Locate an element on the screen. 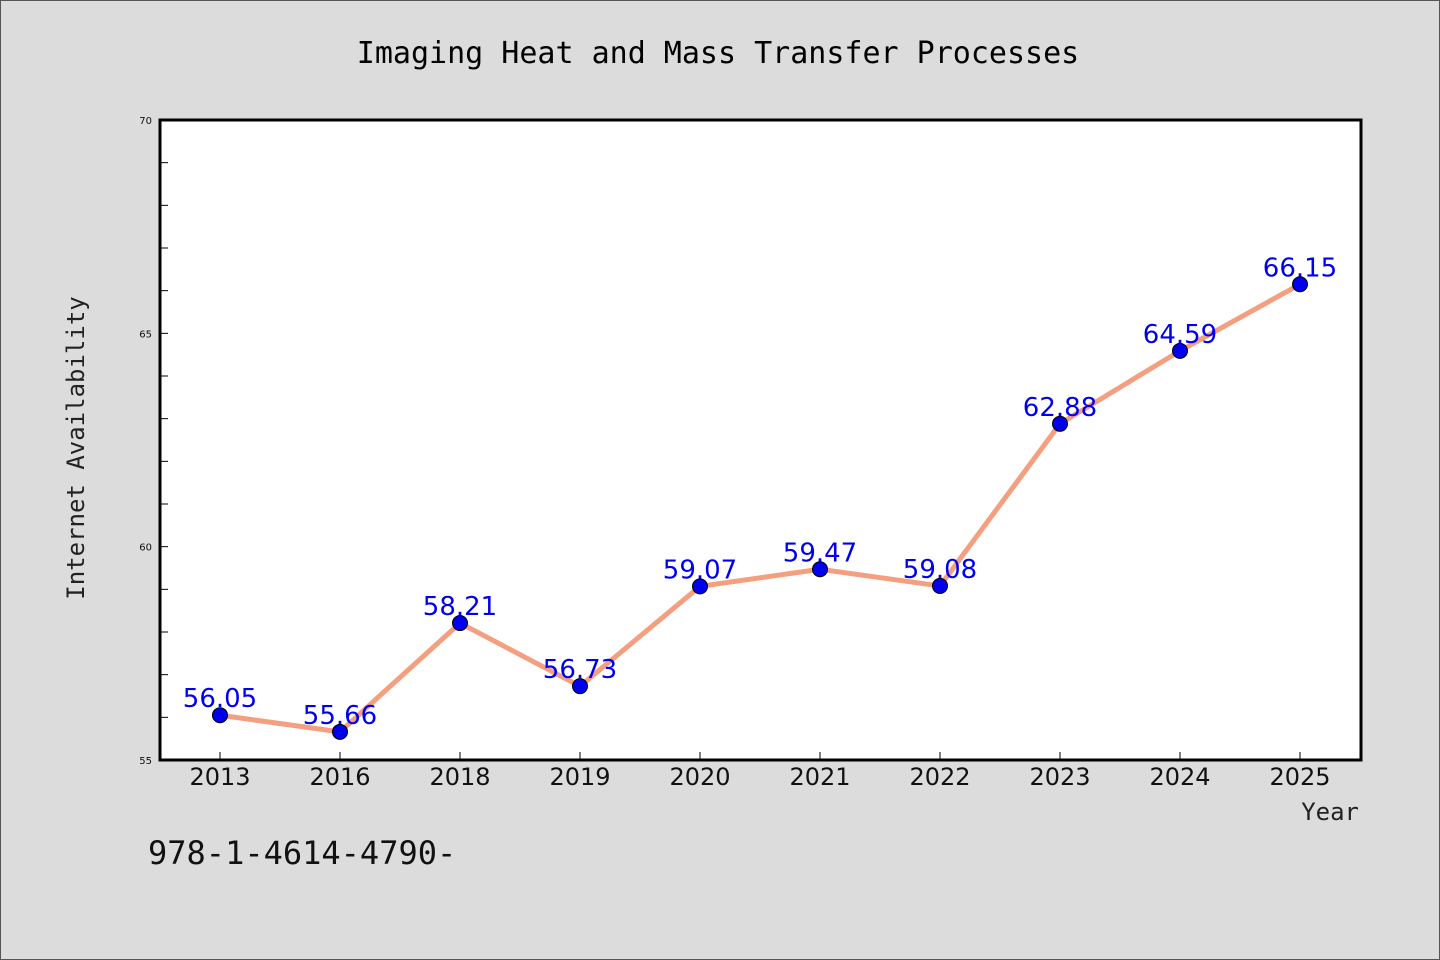 Image resolution: width=1440 pixels, height=960 pixels. x-tick-label: 2025 is located at coordinates (1299, 777).